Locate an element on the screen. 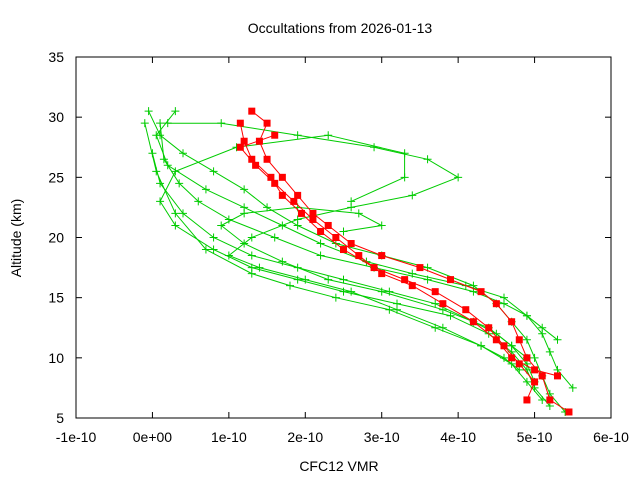 This screenshot has height=480, width=640. y-tick-label: 25 is located at coordinates (56, 177).